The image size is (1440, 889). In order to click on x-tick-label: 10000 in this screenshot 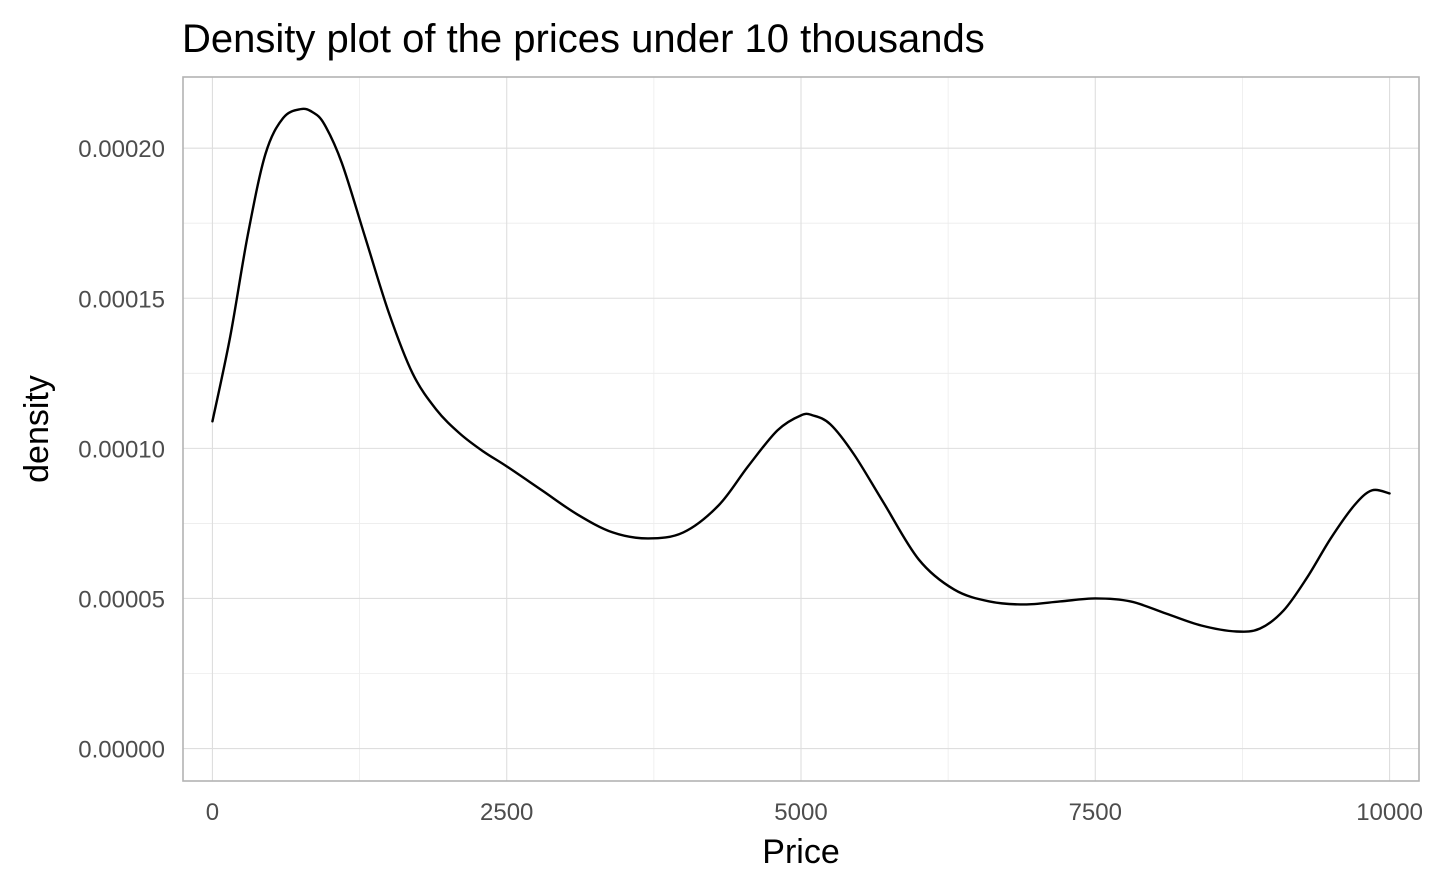, I will do `click(1389, 812)`.